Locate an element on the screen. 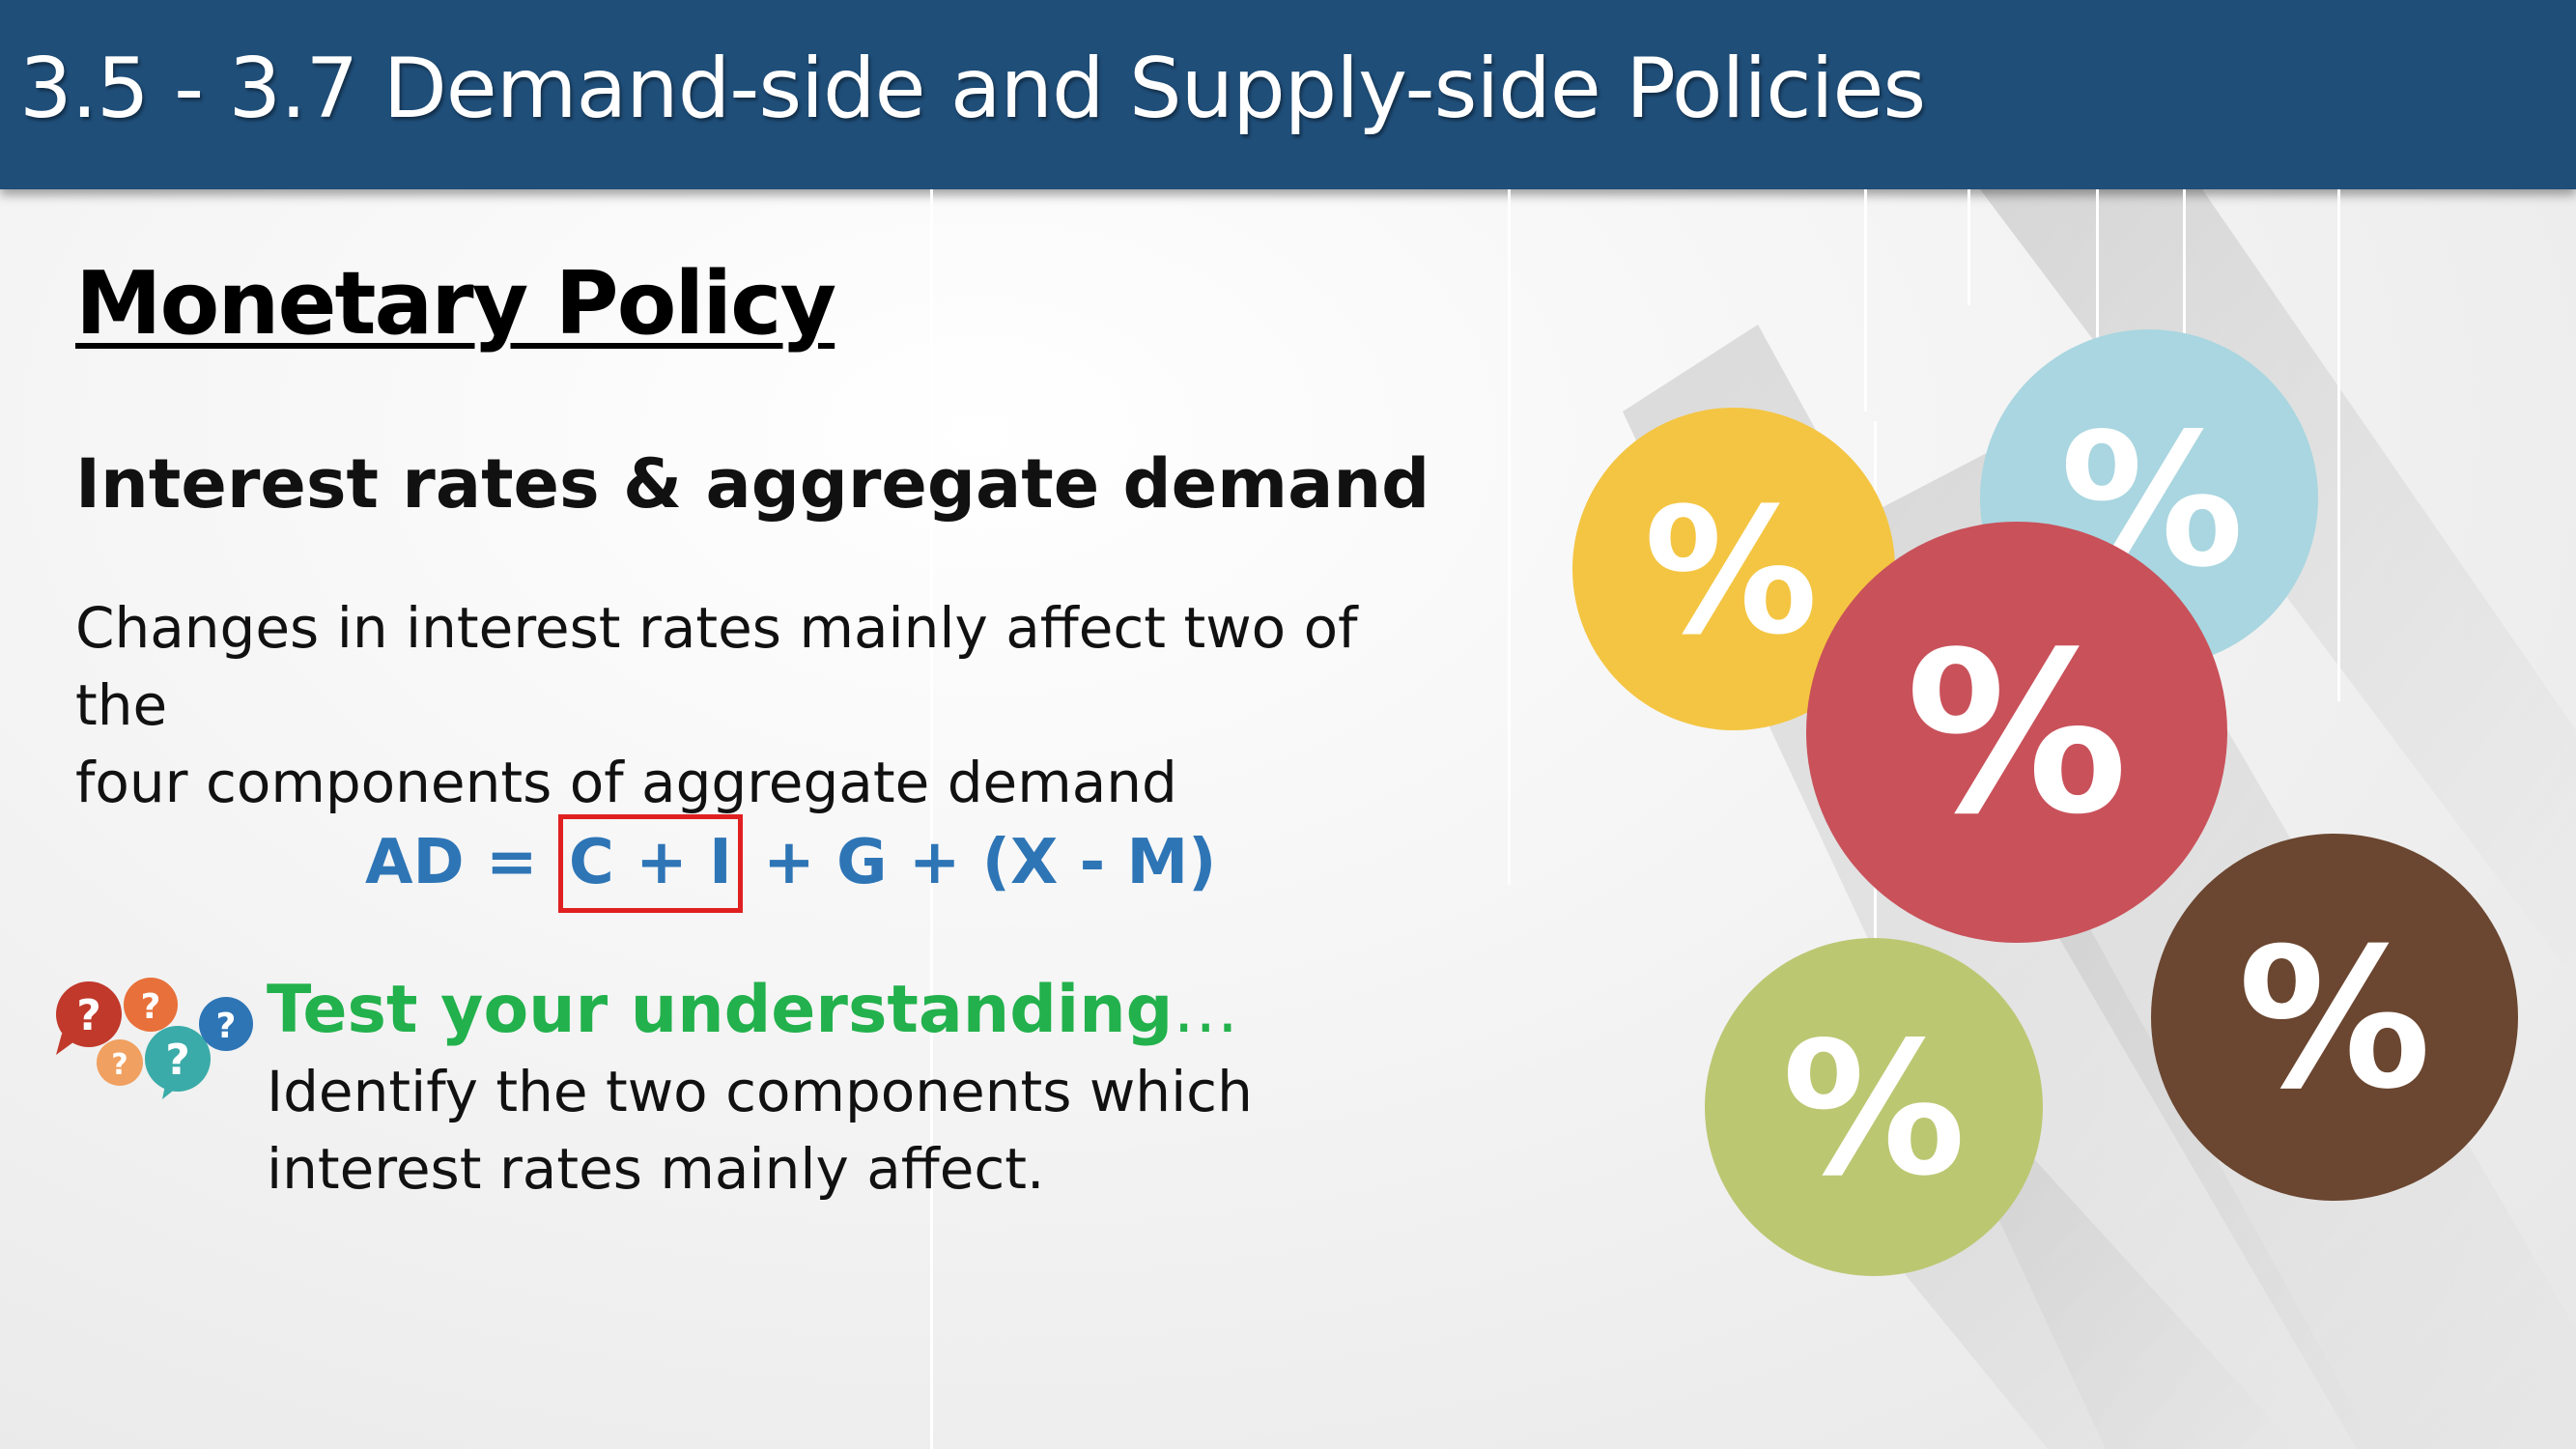 Image resolution: width=2576 pixels, height=1449 pixels. percent-circle-brown: % is located at coordinates (2334, 1018).